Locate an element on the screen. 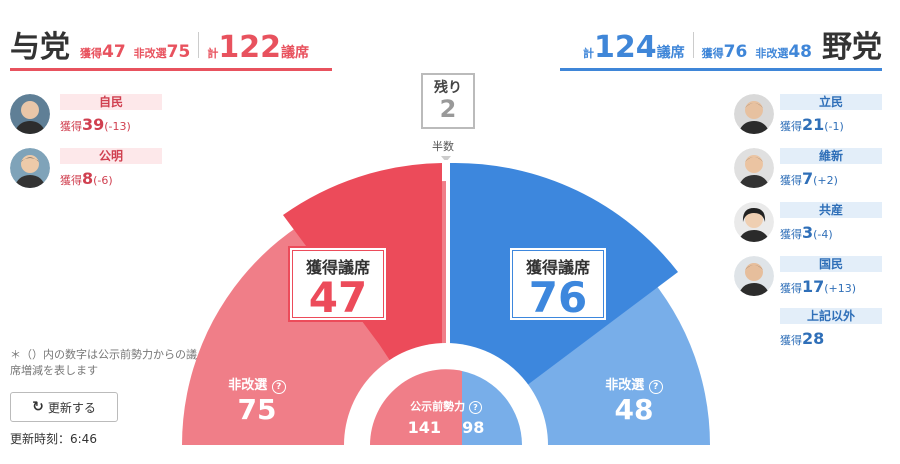 The width and height of the screenshot is (900, 464). opposition-title: 野党 is located at coordinates (852, 47).